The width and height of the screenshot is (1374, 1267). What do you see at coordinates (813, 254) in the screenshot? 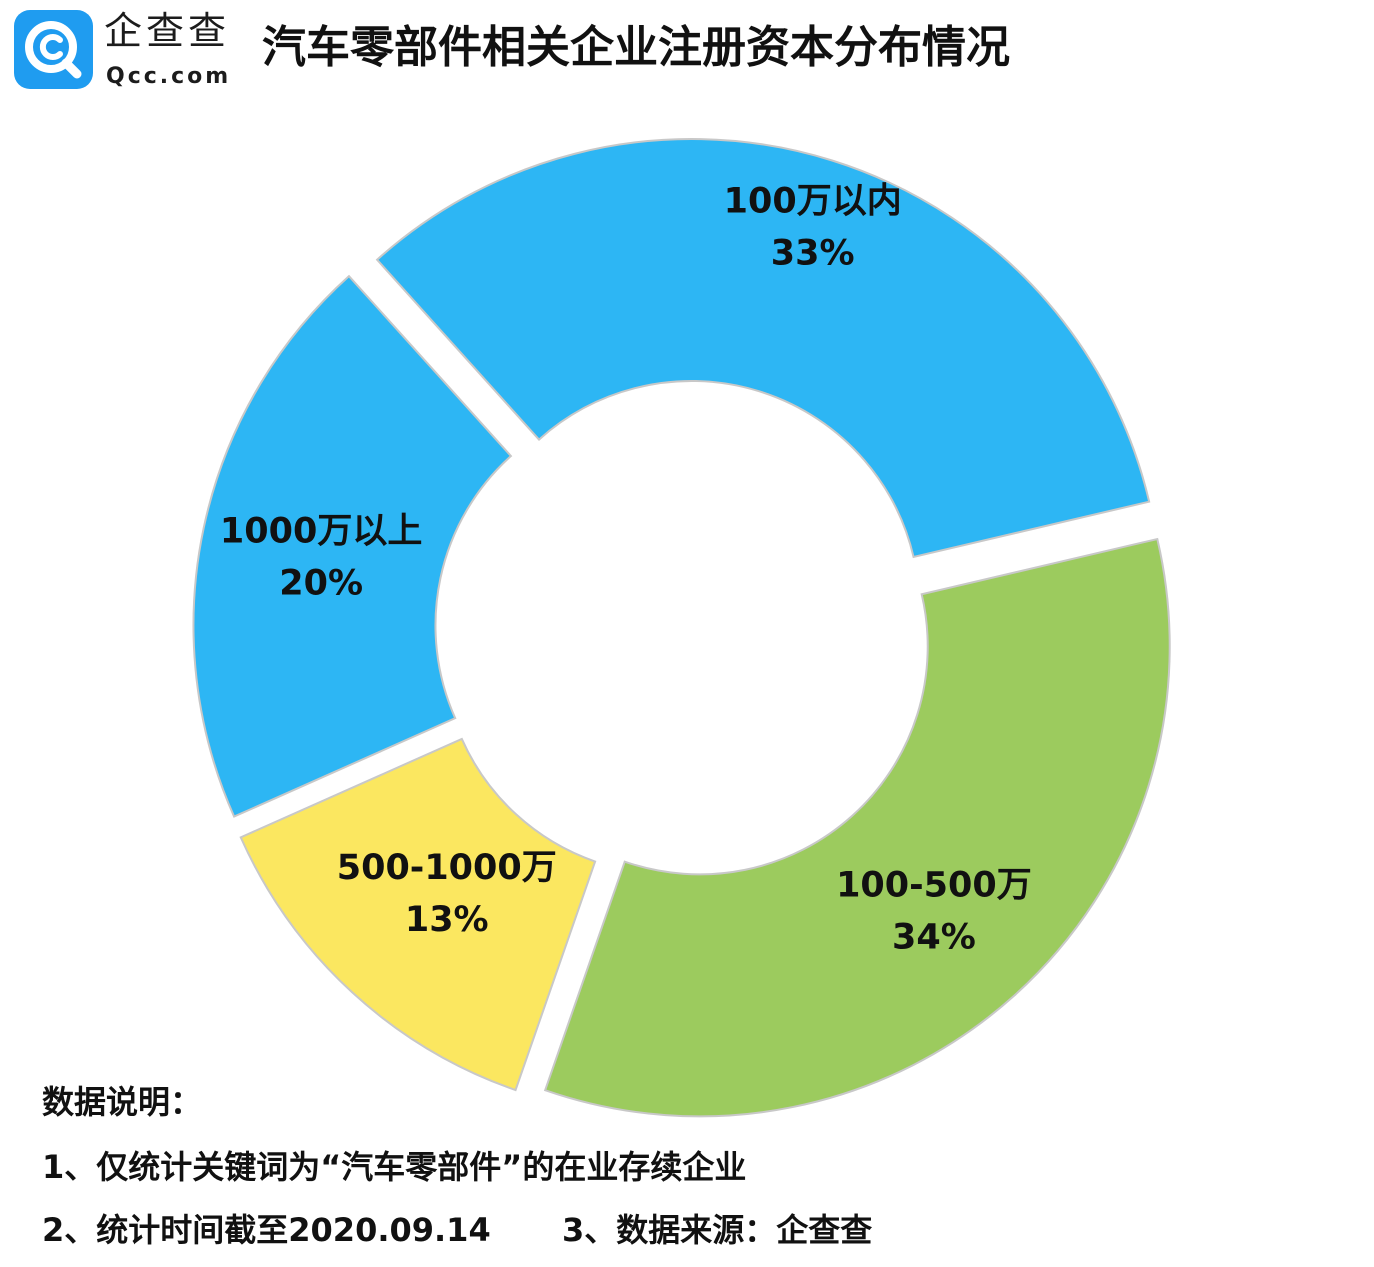
I see `slice-percent: 33%` at bounding box center [813, 254].